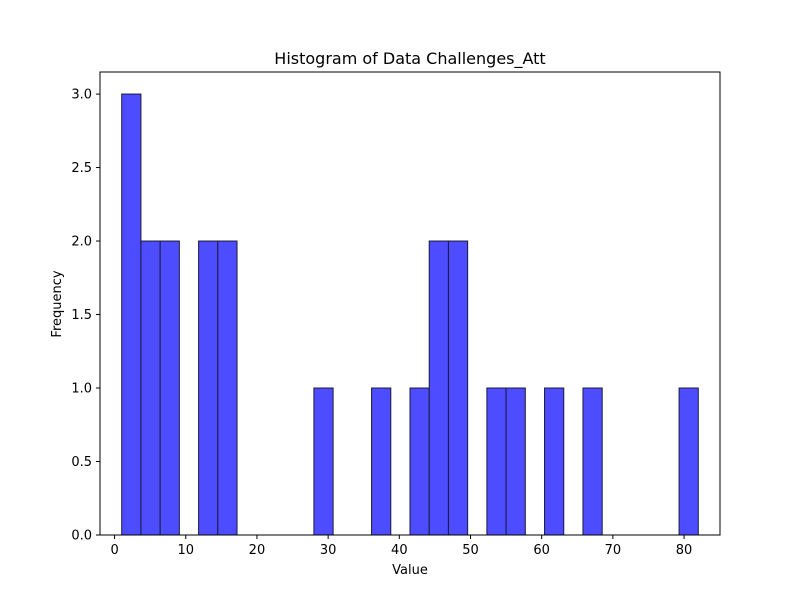 This screenshot has height=600, width=800. What do you see at coordinates (470, 550) in the screenshot?
I see `x-tick-label: 50` at bounding box center [470, 550].